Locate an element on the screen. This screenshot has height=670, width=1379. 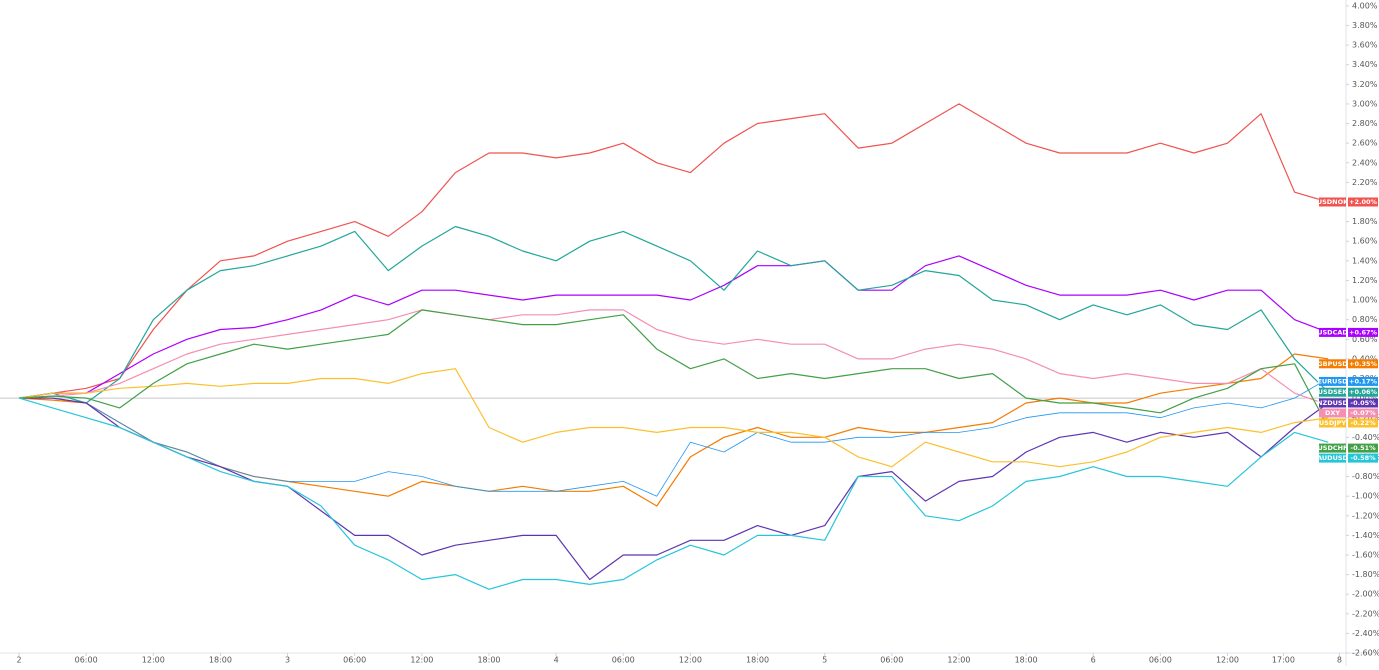
y-tick-label: 1.40% is located at coordinates (1365, 260).